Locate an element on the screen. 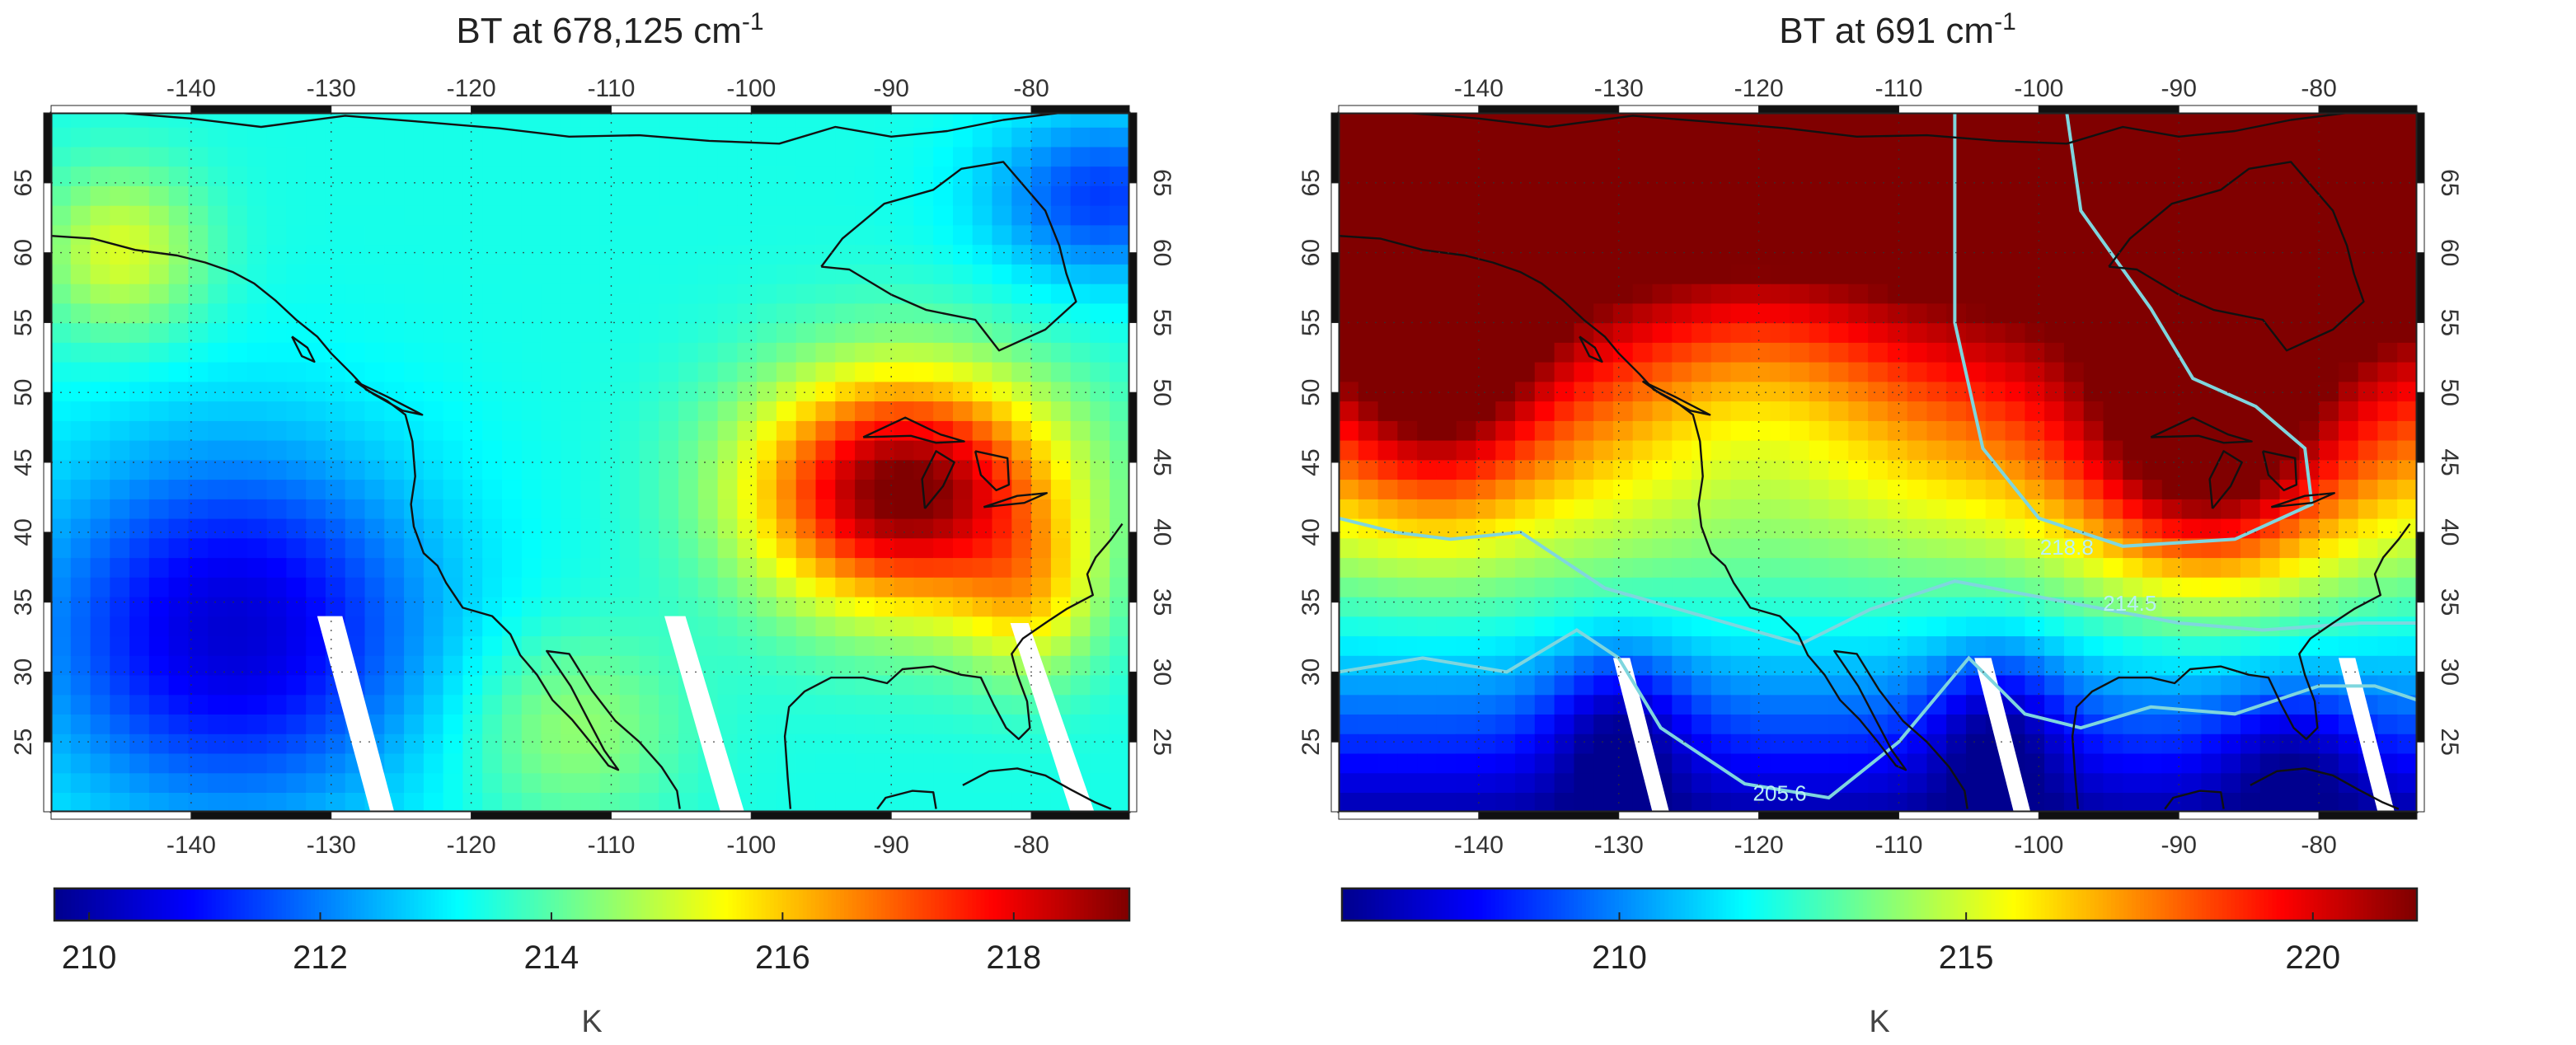 The height and width of the screenshot is (1045, 2576). coastline-hudson-bay is located at coordinates (2236, 256).